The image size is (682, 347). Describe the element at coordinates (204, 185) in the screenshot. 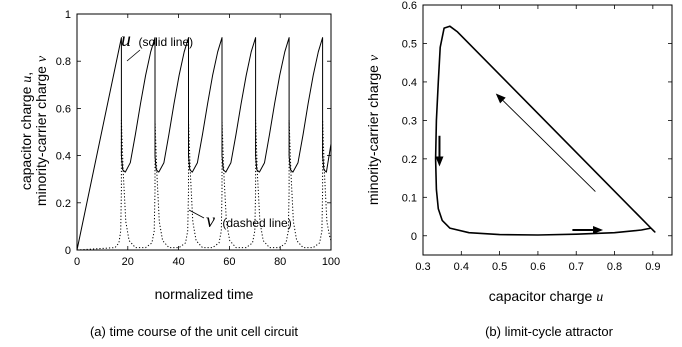

I see `series-dotted-line` at that location.